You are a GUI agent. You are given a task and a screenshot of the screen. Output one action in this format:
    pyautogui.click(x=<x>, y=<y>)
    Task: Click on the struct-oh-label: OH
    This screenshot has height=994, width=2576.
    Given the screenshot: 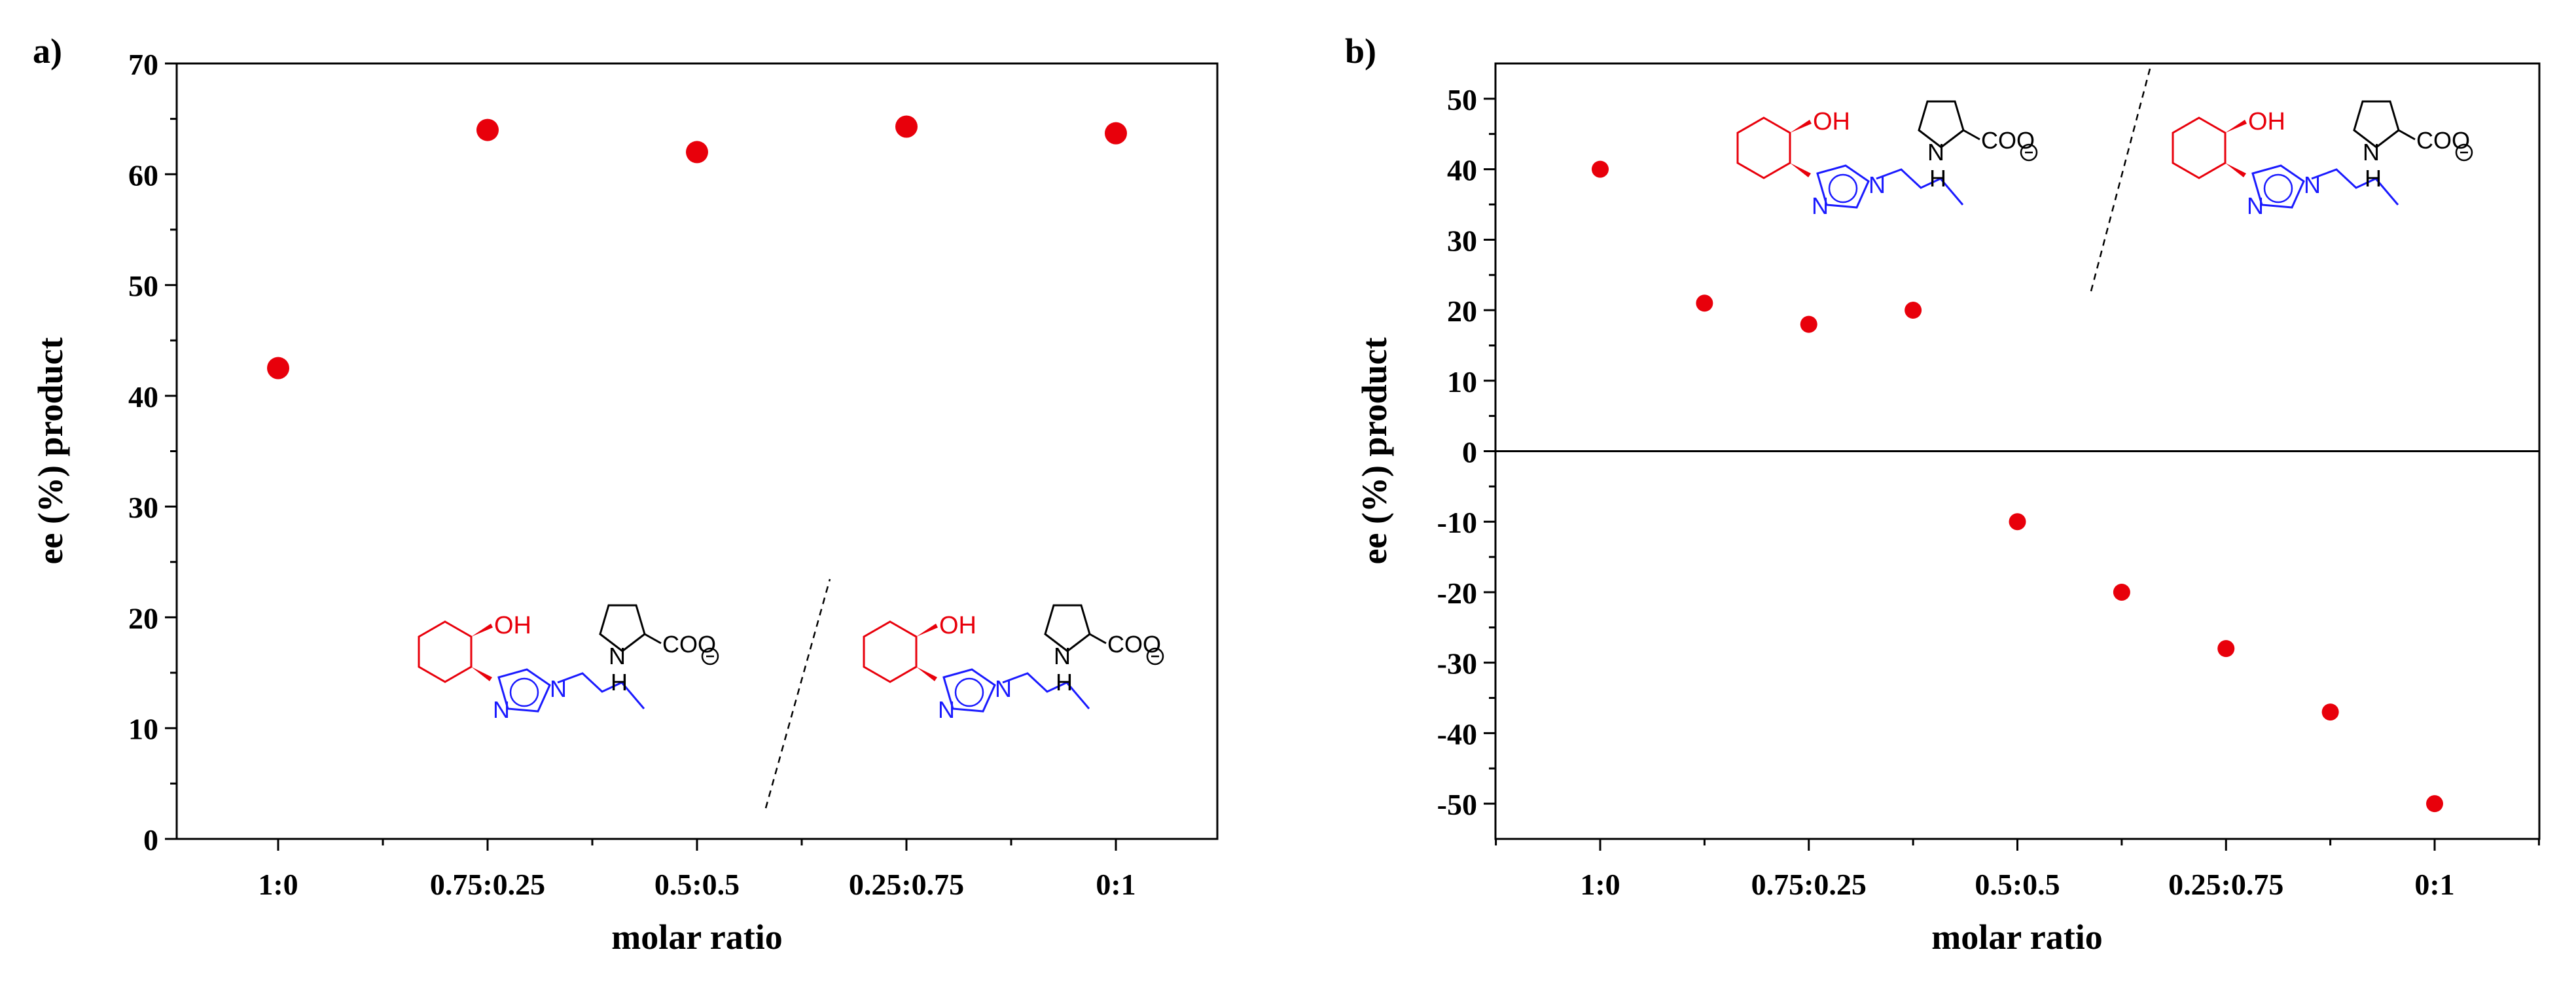 What is the action you would take?
    pyautogui.click(x=512, y=625)
    